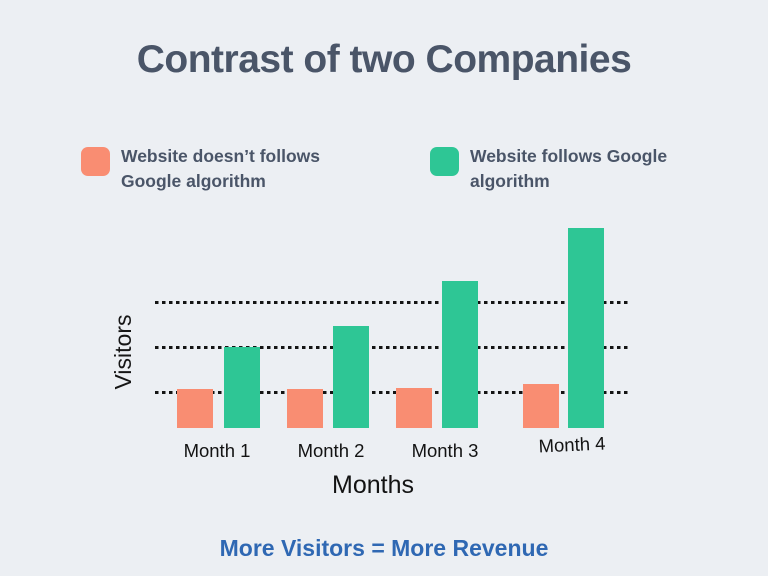  Describe the element at coordinates (460, 354) in the screenshot. I see `bar-month-3-follows-algorithm` at that location.